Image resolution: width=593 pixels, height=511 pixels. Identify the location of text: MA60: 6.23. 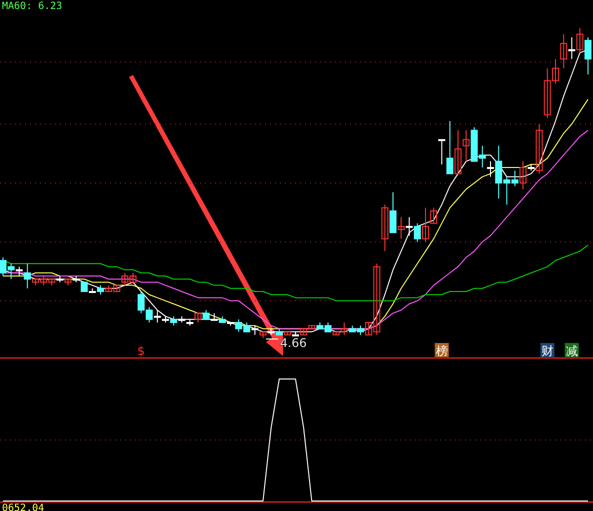
(32, 6).